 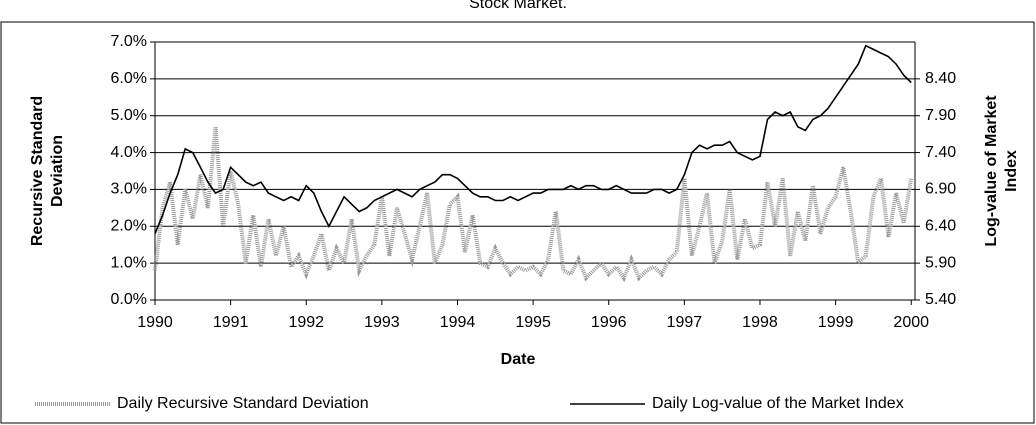 I want to click on y-tick-label: 7.0%, so click(x=129, y=41).